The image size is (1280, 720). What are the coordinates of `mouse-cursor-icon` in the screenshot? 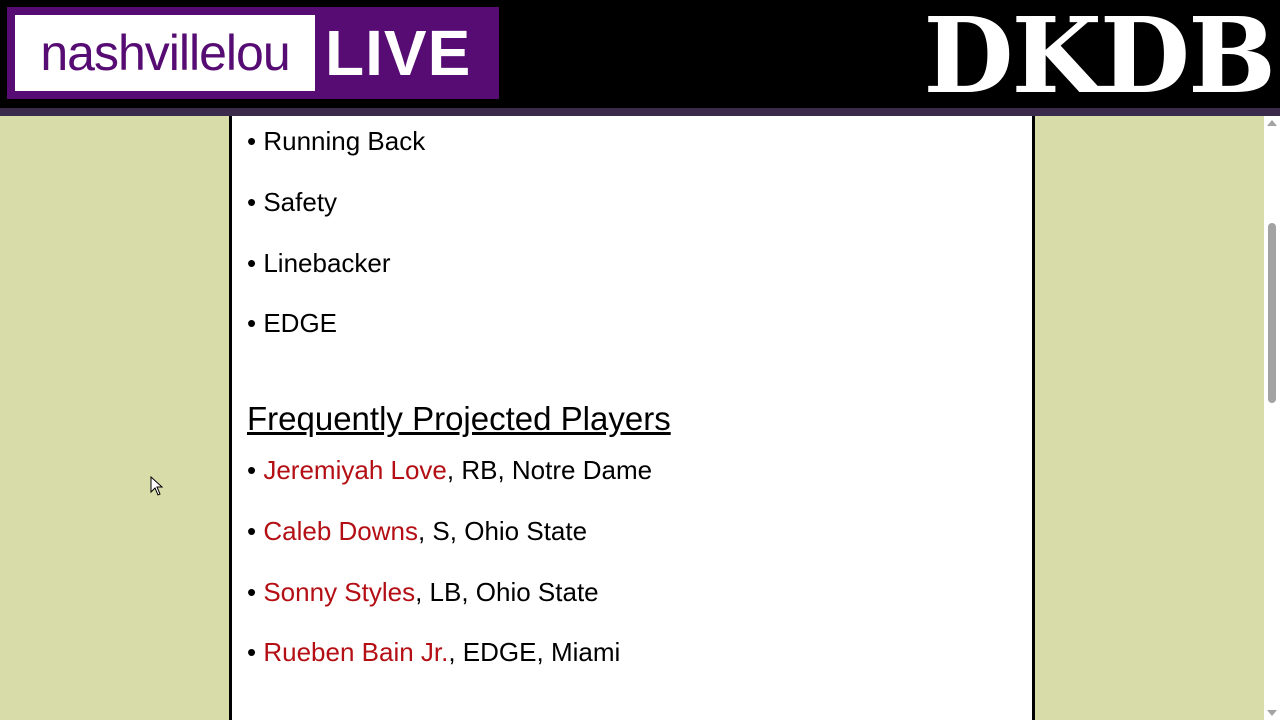 It's located at (157, 486).